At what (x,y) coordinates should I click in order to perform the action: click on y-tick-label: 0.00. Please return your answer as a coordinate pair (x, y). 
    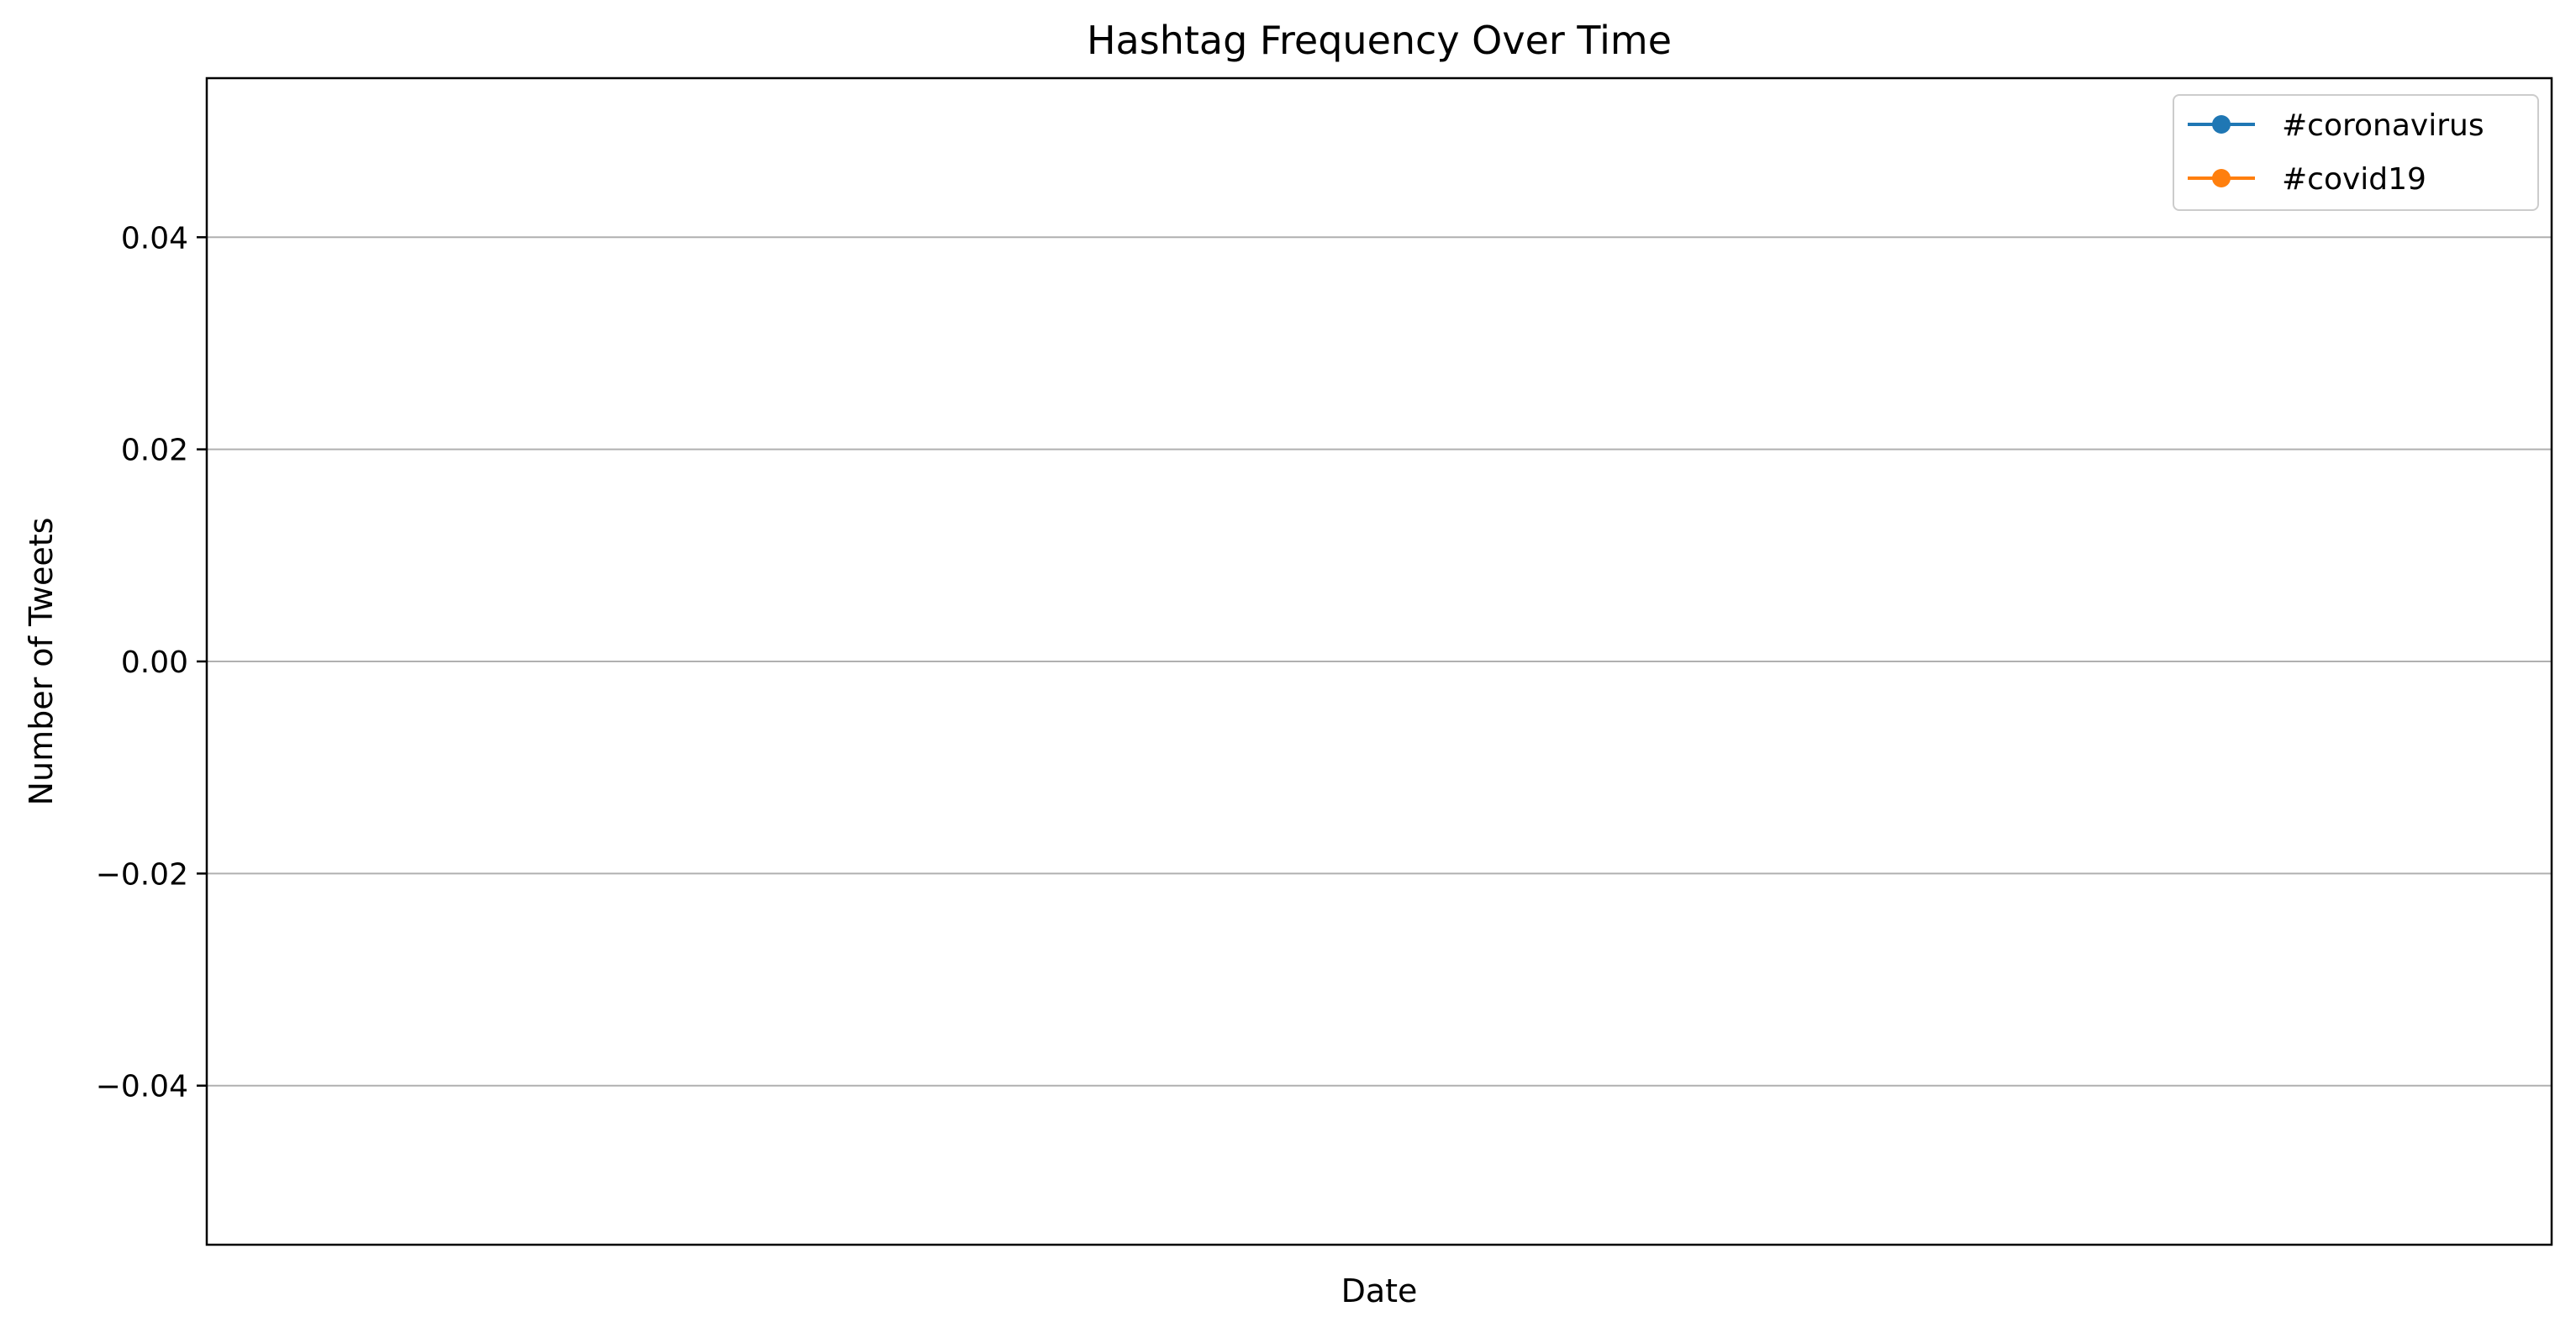
    Looking at the image, I should click on (154, 662).